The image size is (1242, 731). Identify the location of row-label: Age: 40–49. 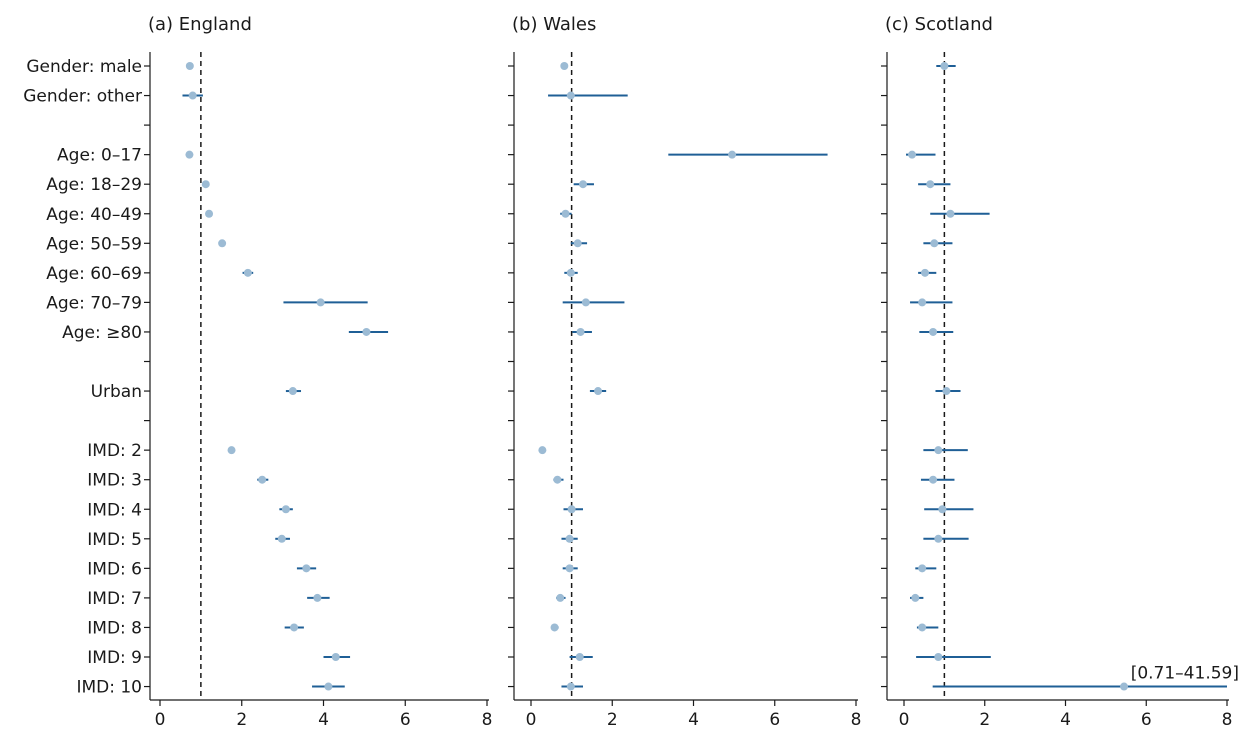
(94, 215).